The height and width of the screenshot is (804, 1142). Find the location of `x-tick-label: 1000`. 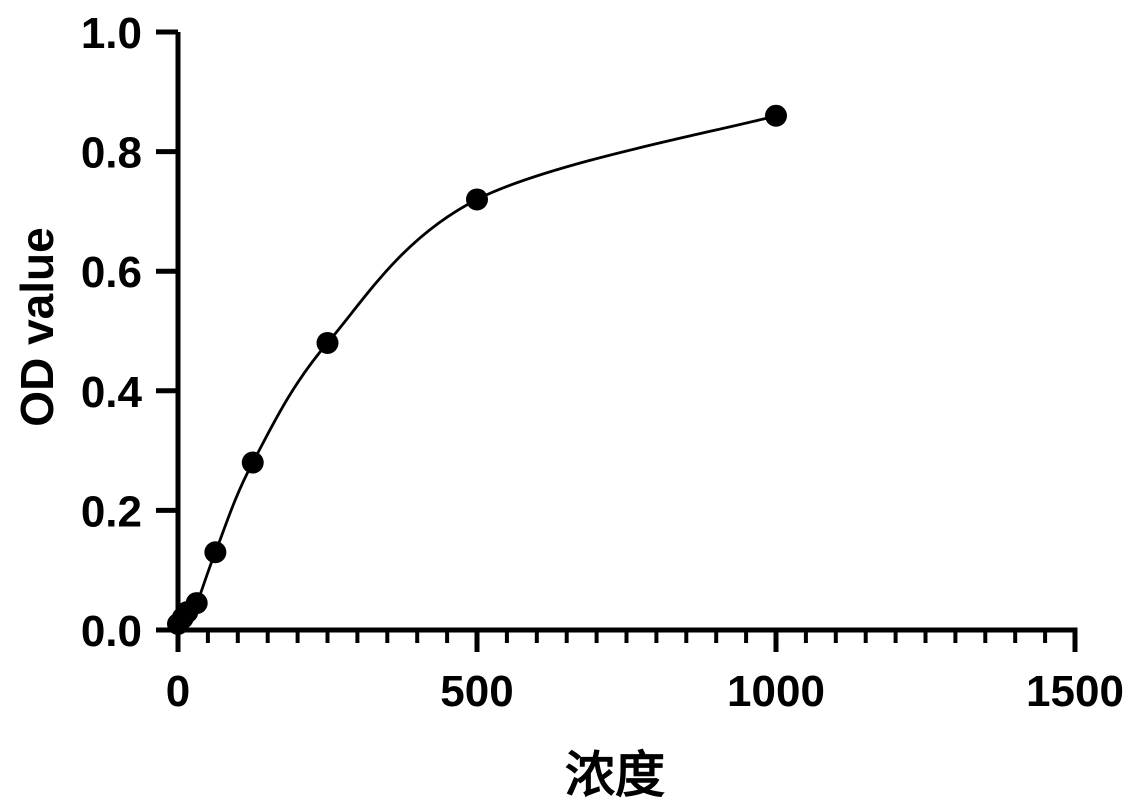

x-tick-label: 1000 is located at coordinates (776, 691).